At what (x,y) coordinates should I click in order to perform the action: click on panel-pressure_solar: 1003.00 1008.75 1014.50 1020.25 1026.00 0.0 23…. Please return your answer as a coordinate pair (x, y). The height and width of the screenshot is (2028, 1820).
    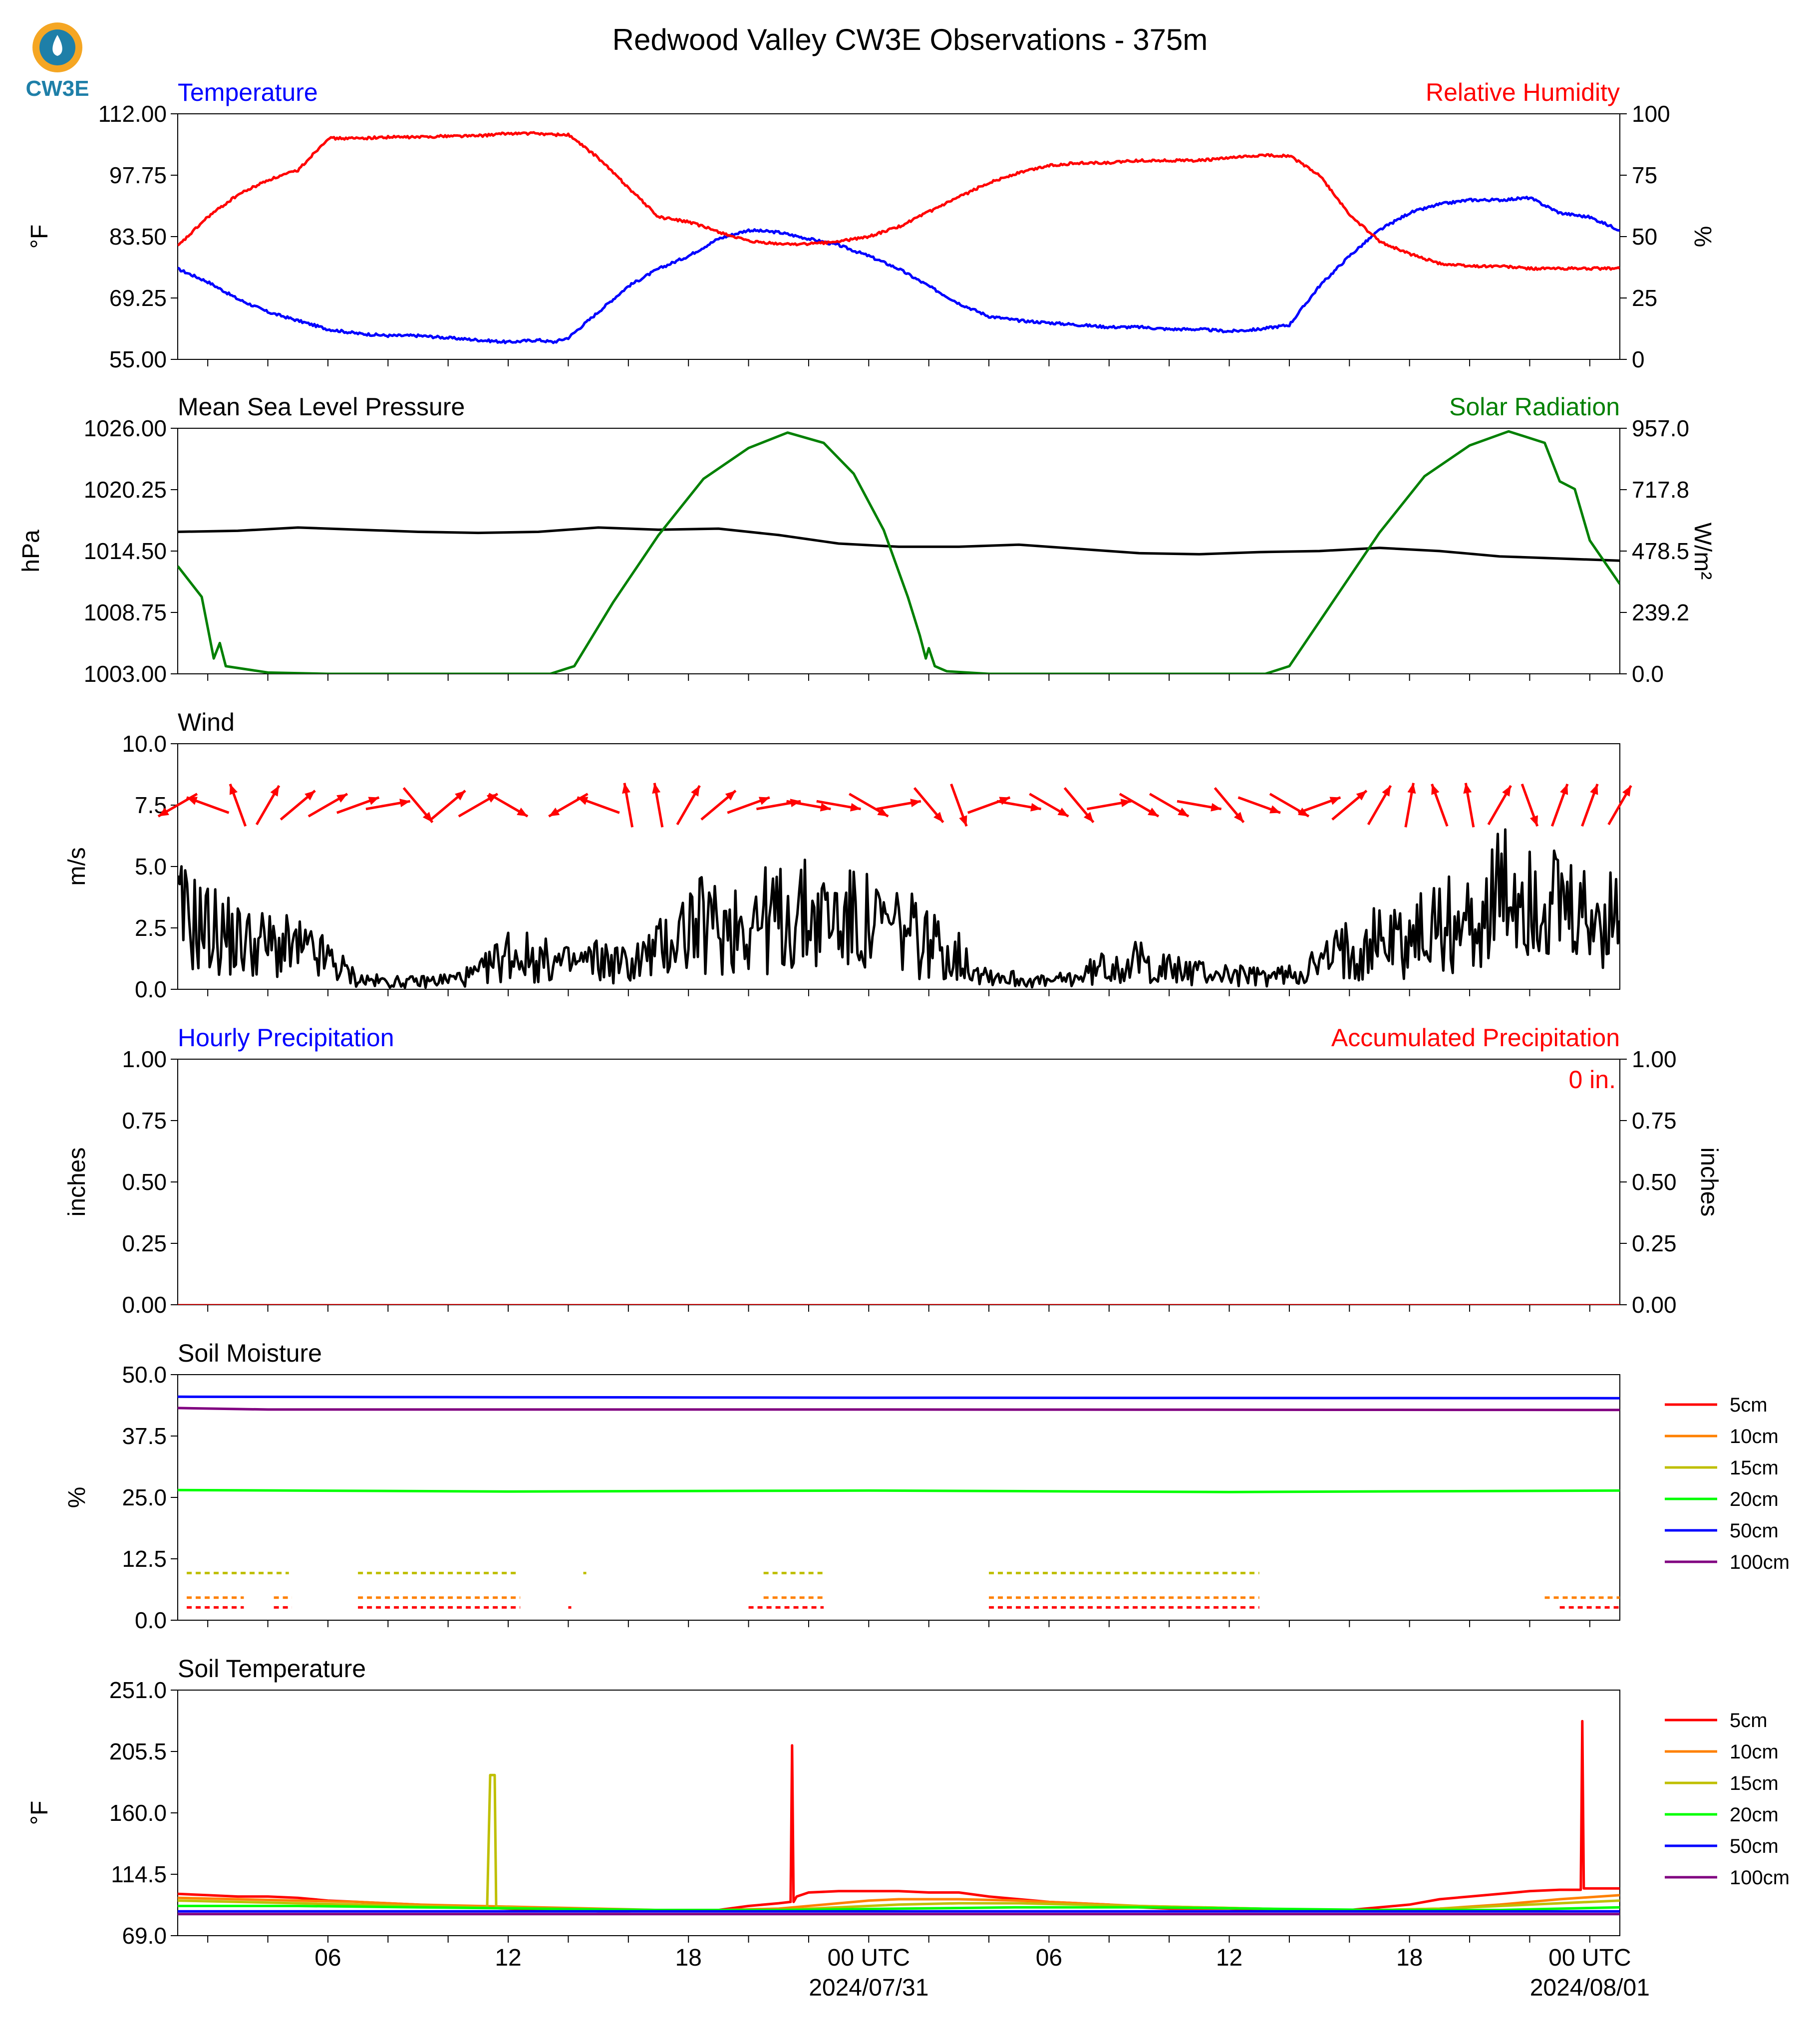
    Looking at the image, I should click on (867, 540).